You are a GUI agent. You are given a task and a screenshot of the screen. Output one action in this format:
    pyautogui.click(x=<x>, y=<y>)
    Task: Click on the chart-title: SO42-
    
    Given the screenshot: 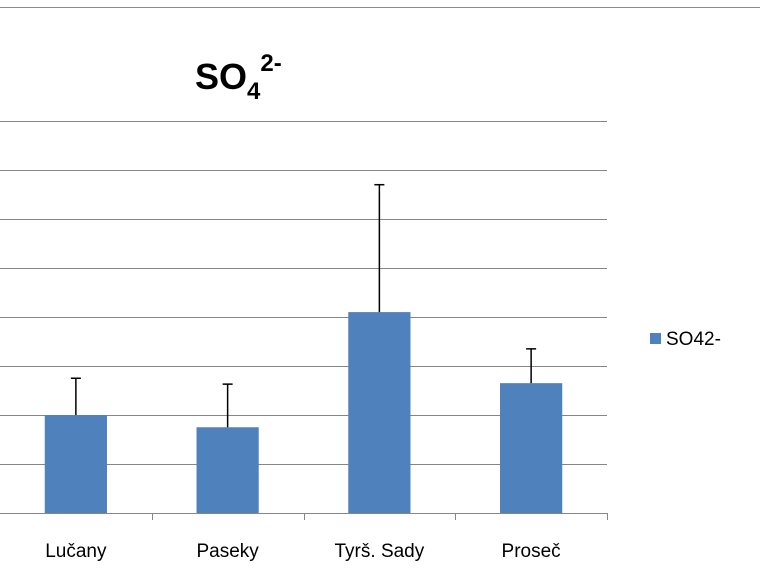 What is the action you would take?
    pyautogui.click(x=238, y=77)
    